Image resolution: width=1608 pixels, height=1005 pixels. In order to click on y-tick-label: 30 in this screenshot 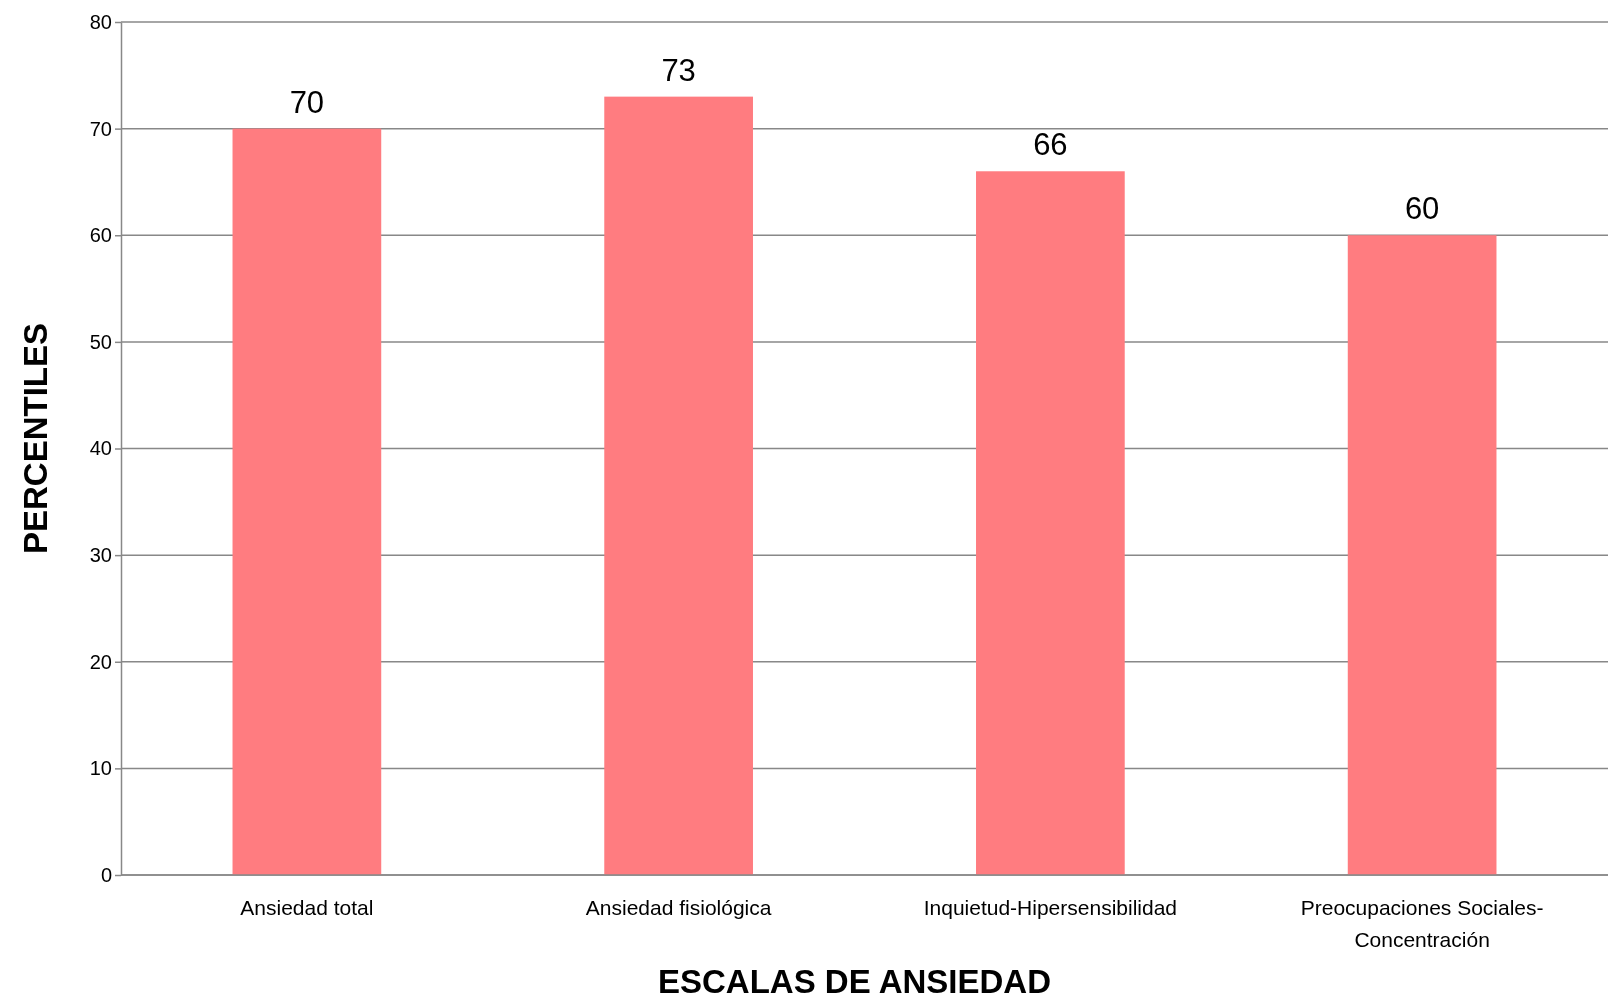, I will do `click(100, 555)`.